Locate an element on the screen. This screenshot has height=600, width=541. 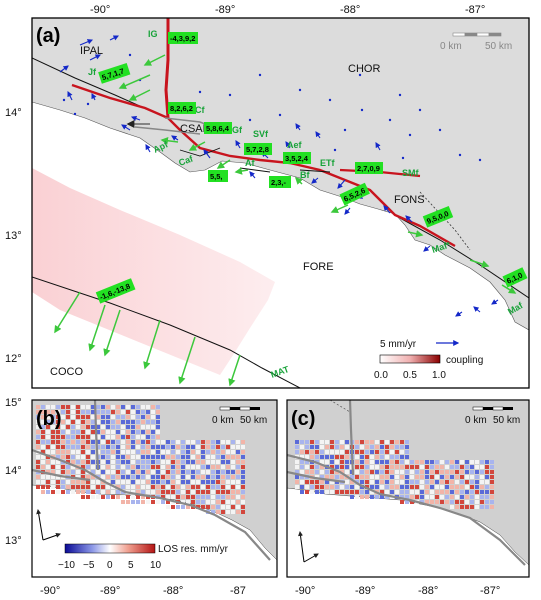
los-direction-b is located at coordinates (48, 525).